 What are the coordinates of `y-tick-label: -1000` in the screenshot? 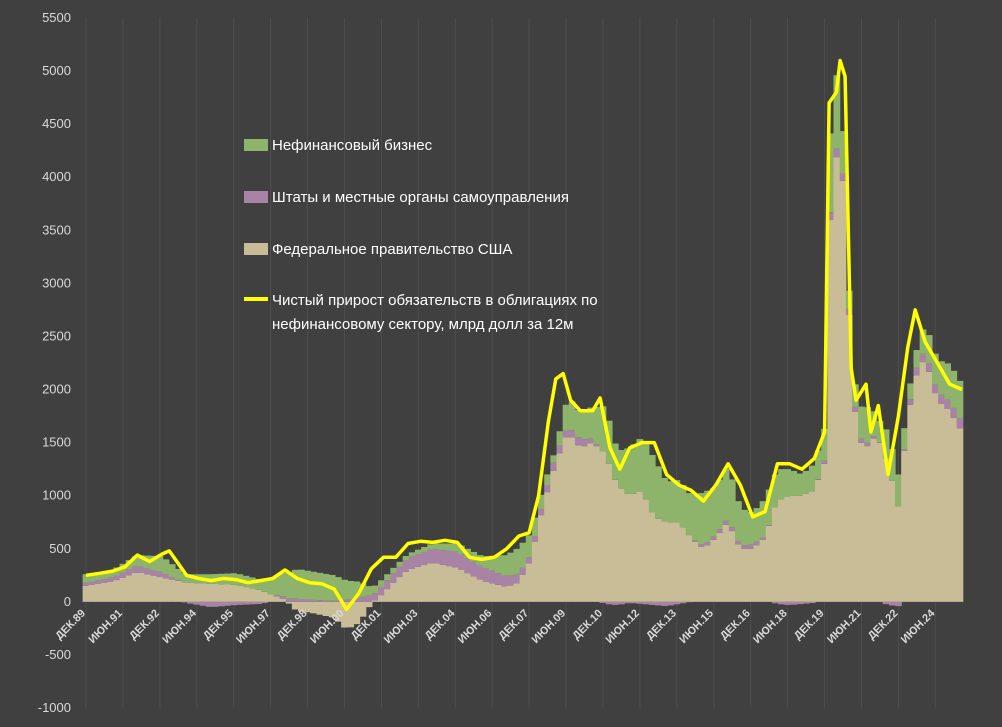 It's located at (54, 707).